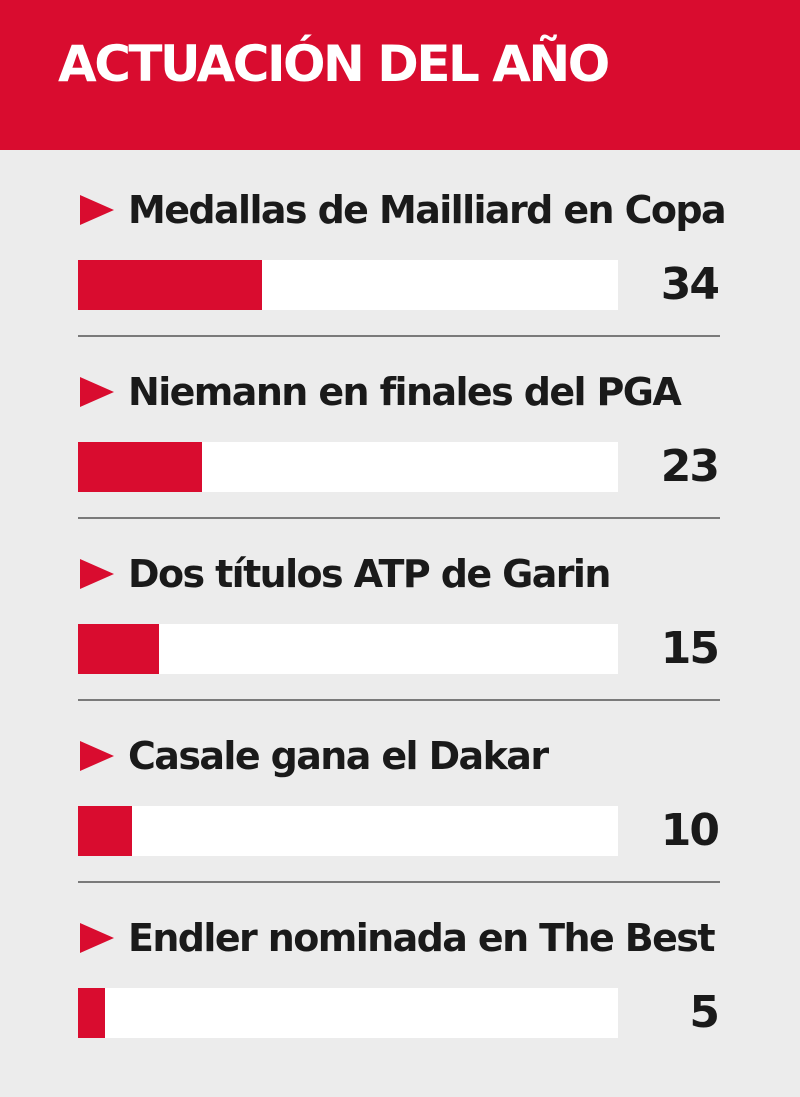 The height and width of the screenshot is (1097, 800). Describe the element at coordinates (690, 830) in the screenshot. I see `data-label: 10` at that location.